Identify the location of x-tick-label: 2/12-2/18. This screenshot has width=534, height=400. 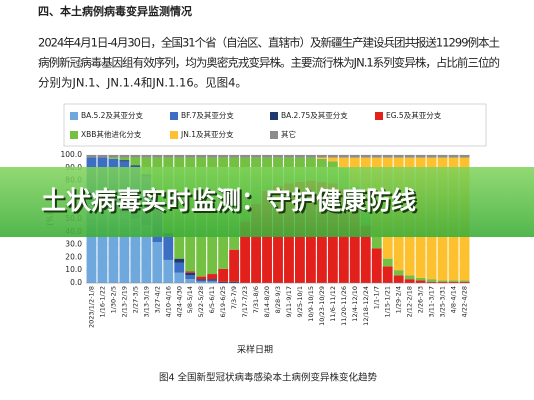
(410, 302).